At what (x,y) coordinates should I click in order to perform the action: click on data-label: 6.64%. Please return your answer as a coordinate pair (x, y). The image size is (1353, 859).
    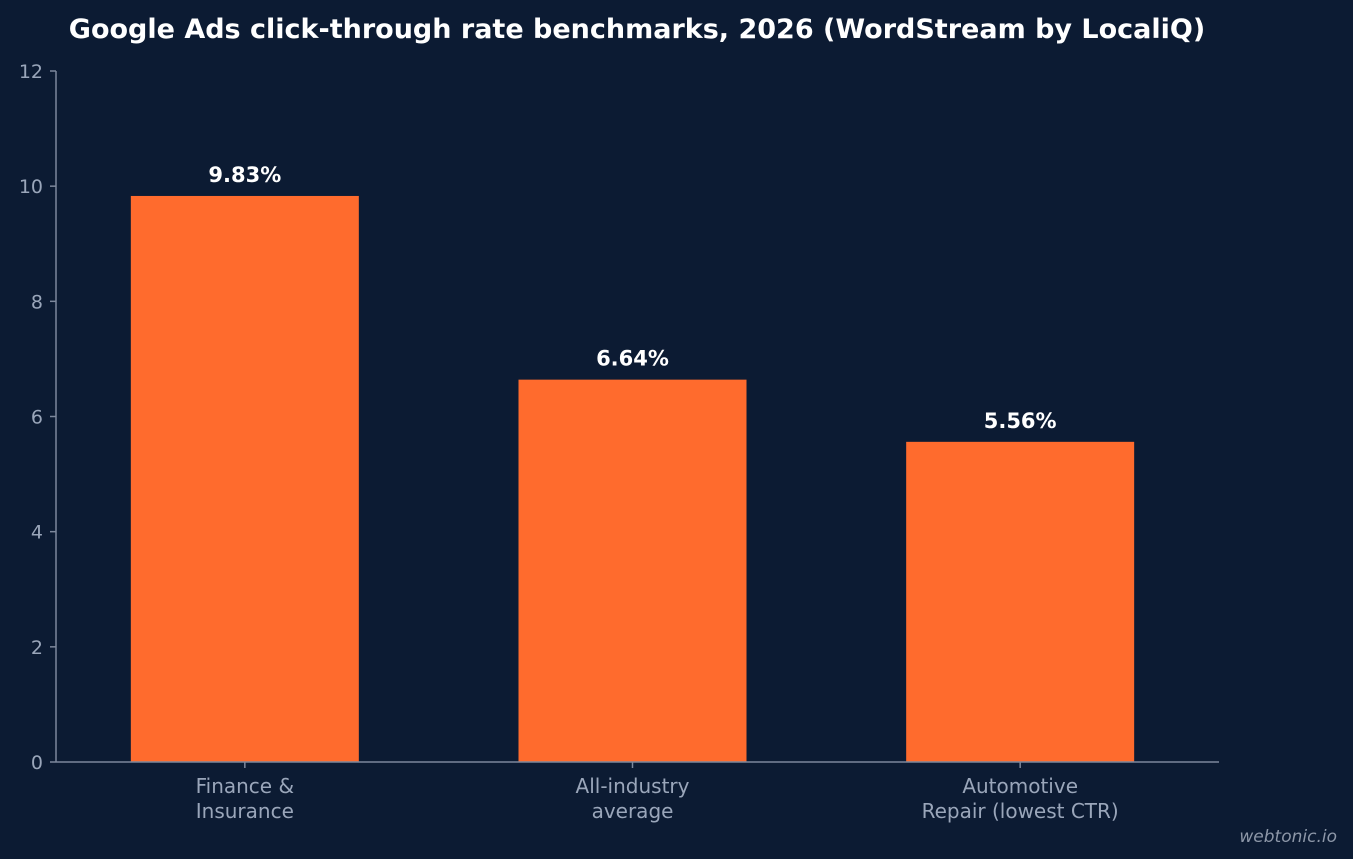
    Looking at the image, I should click on (632, 359).